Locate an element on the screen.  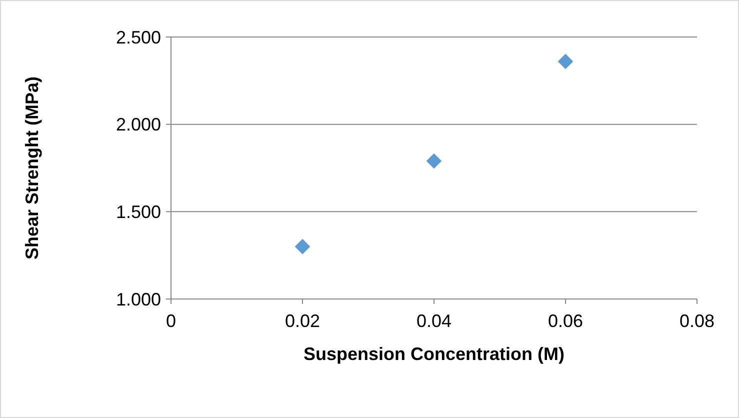
y-tick-label: 1.000 is located at coordinates (138, 299).